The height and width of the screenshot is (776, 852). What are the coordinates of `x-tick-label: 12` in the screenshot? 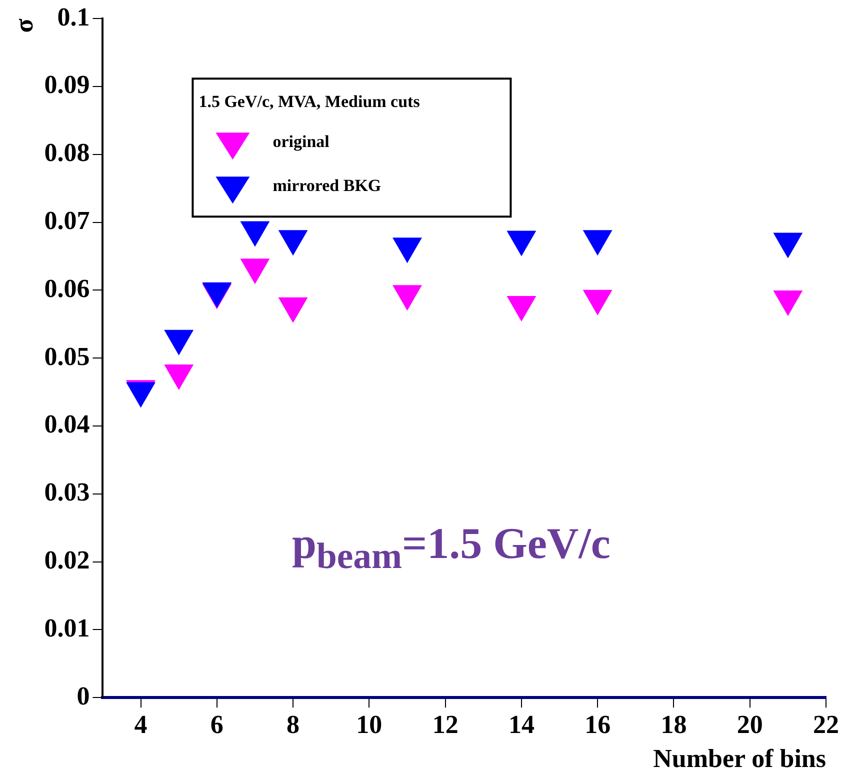 It's located at (445, 724).